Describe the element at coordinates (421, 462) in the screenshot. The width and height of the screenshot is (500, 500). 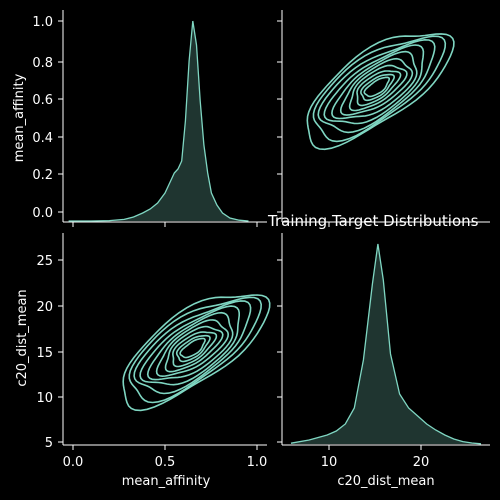
I see `x-tick-label: 20` at that location.